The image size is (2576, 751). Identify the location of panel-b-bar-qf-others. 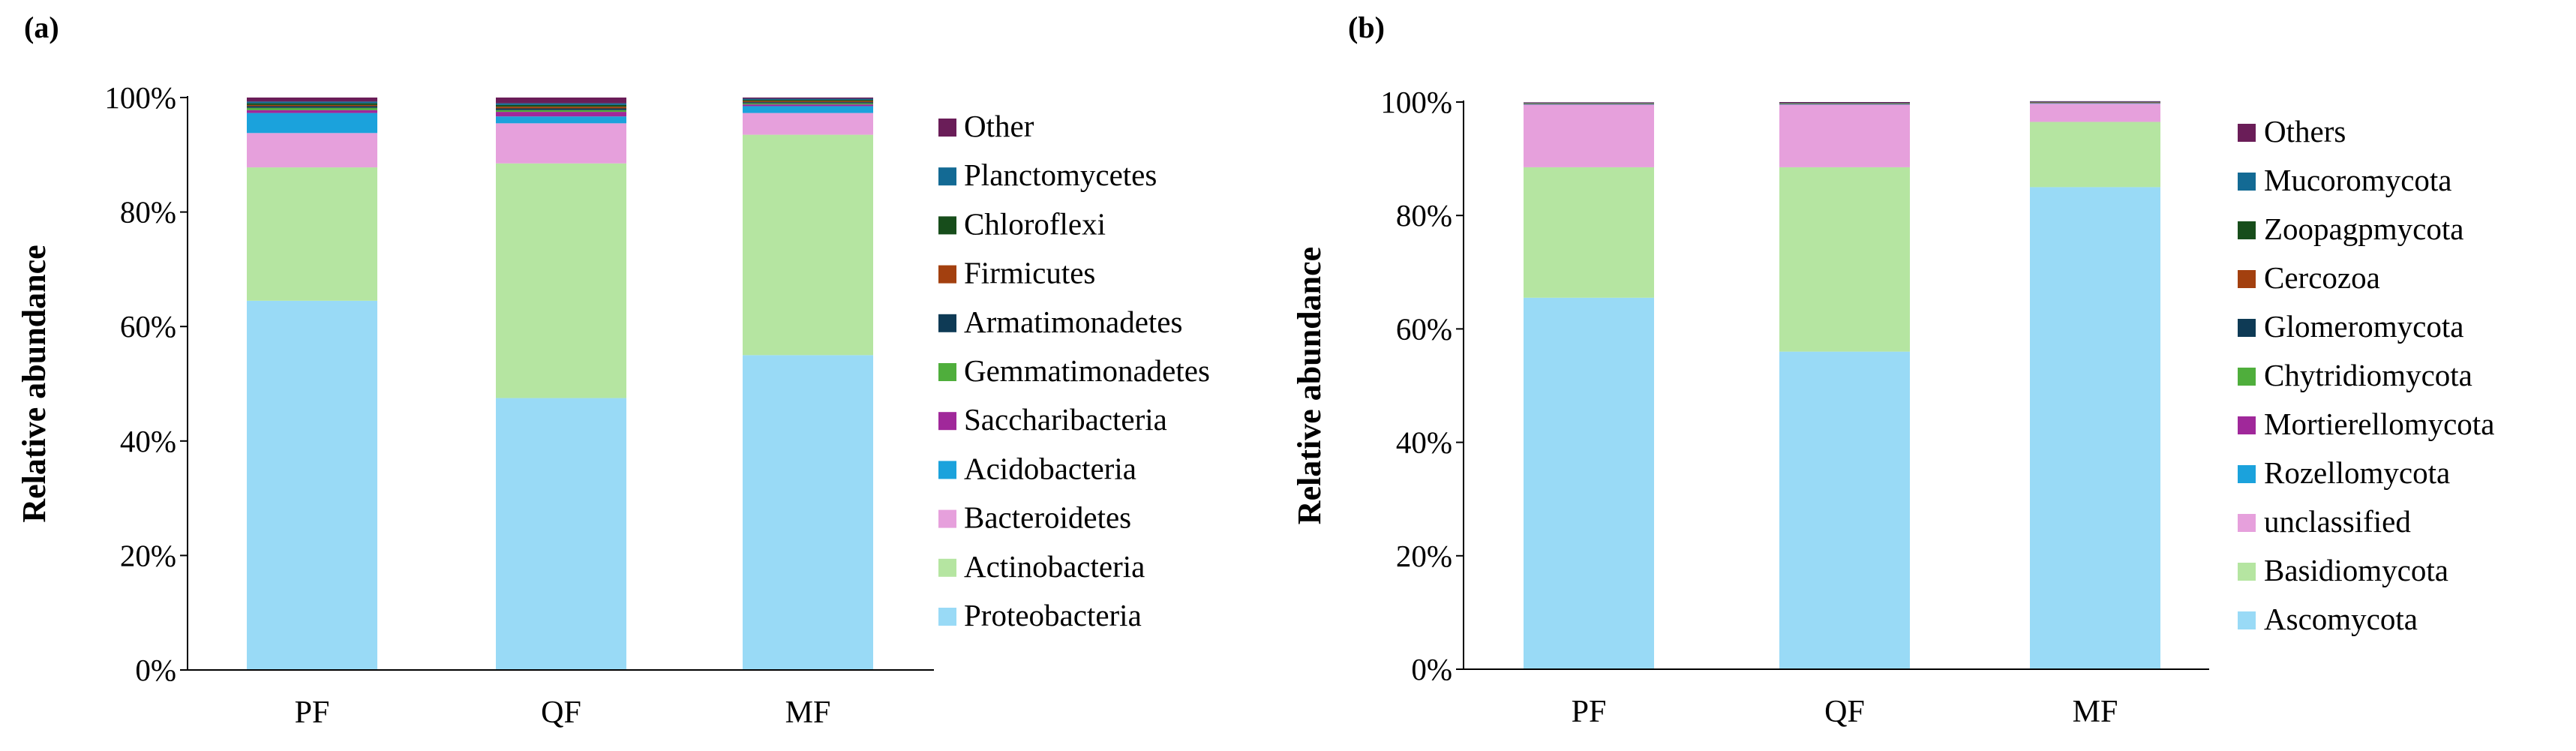
(1844, 103).